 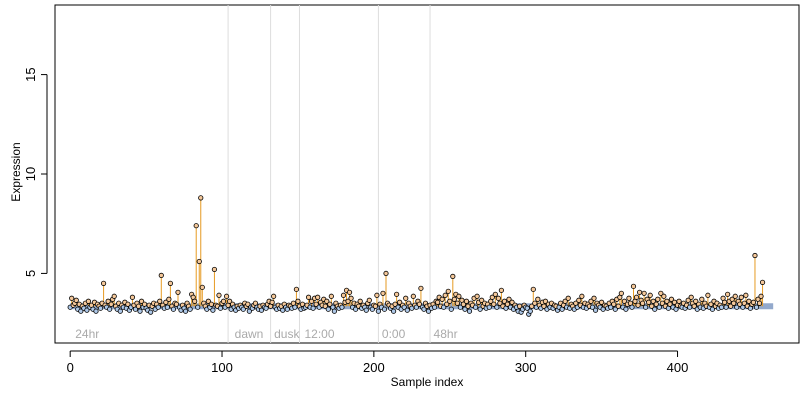 I want to click on x-tick-label: 400, so click(x=678, y=367).